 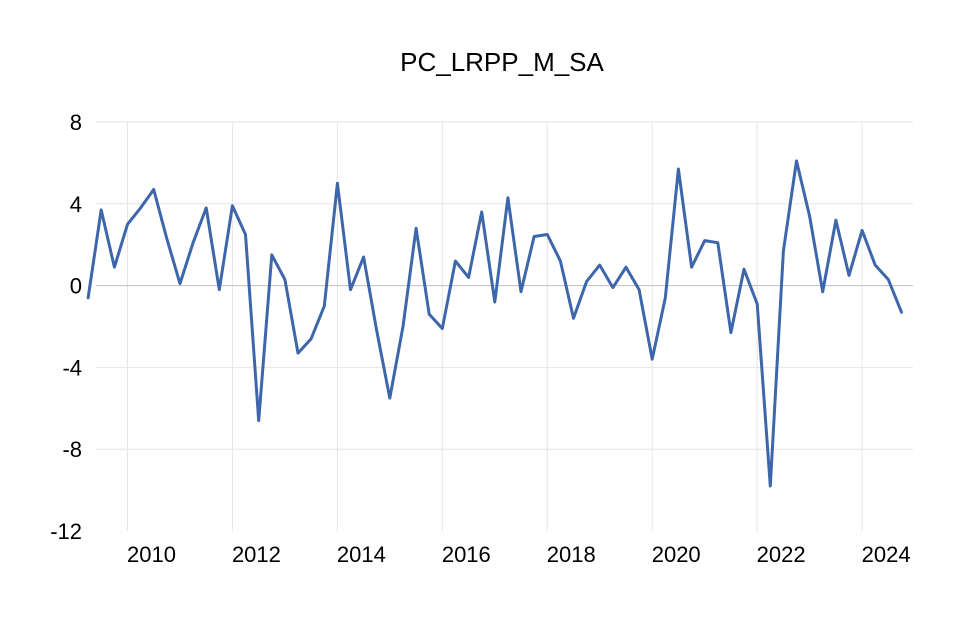 I want to click on x-tick-label: 2022, so click(x=781, y=554).